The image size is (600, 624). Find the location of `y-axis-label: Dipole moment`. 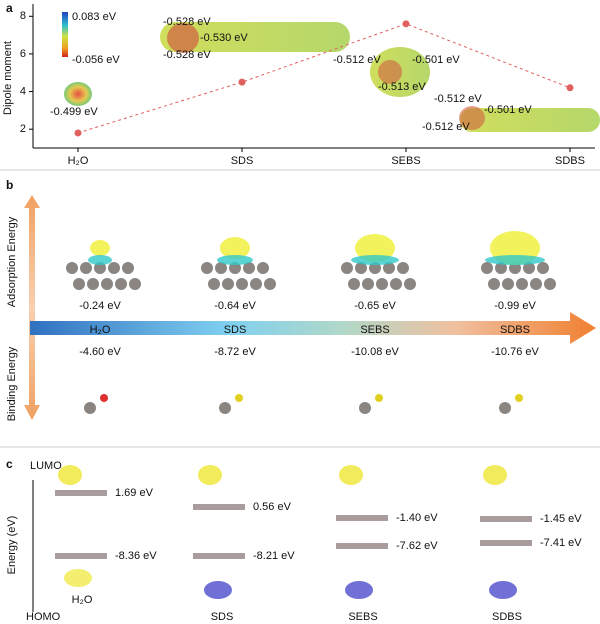

y-axis-label: Dipole moment is located at coordinates (8, 78).